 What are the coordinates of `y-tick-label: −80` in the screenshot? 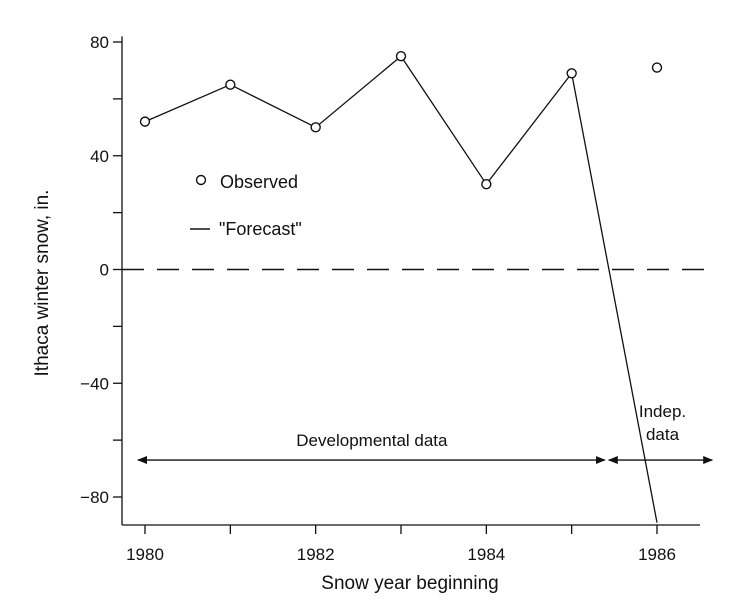 It's located at (94, 497).